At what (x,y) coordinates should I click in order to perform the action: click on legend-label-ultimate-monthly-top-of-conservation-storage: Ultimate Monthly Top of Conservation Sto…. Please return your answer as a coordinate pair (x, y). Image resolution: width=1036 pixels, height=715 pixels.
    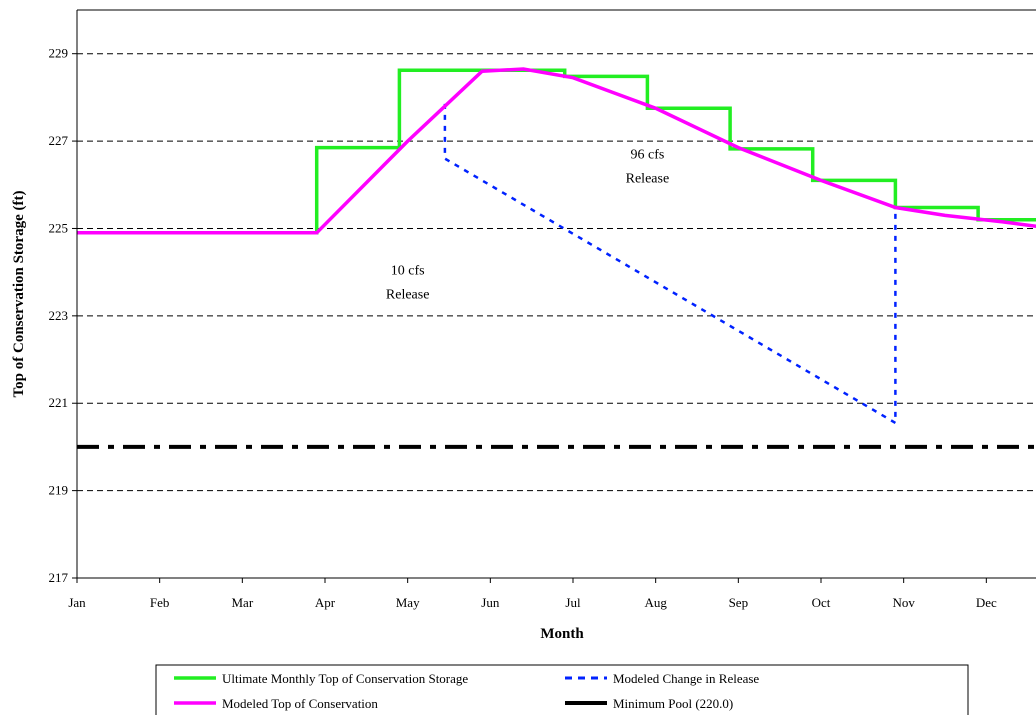
    Looking at the image, I should click on (345, 678).